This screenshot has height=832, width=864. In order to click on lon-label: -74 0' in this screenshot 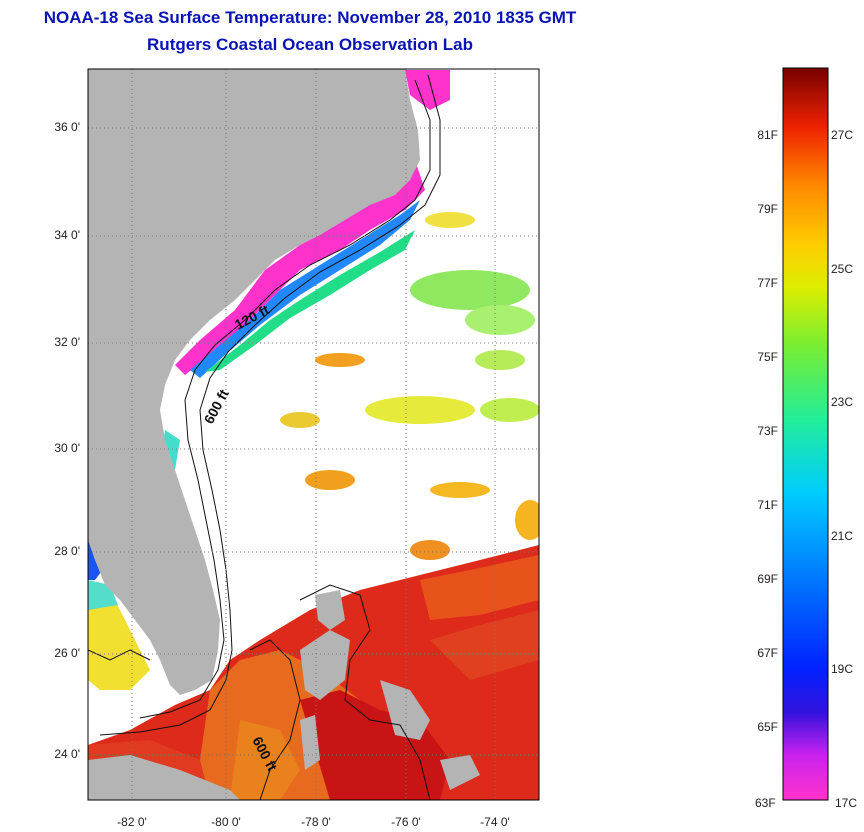, I will do `click(495, 822)`.